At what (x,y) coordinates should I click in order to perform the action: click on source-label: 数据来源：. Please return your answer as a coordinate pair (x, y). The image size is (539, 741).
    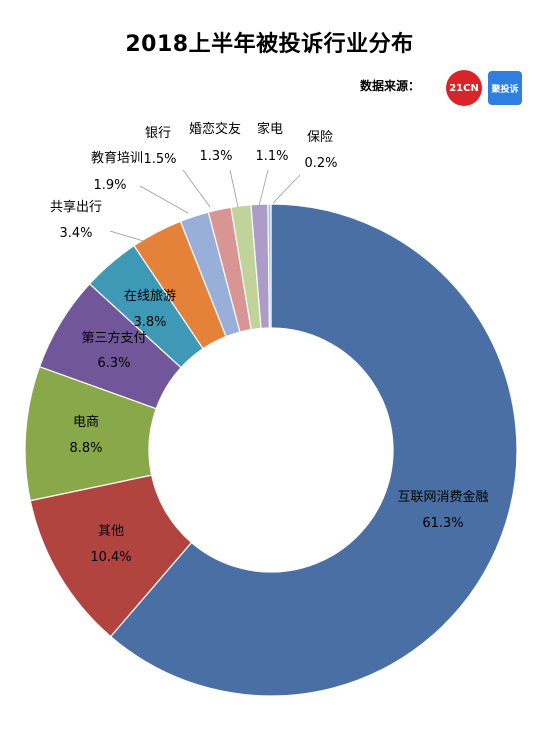
    Looking at the image, I should click on (390, 86).